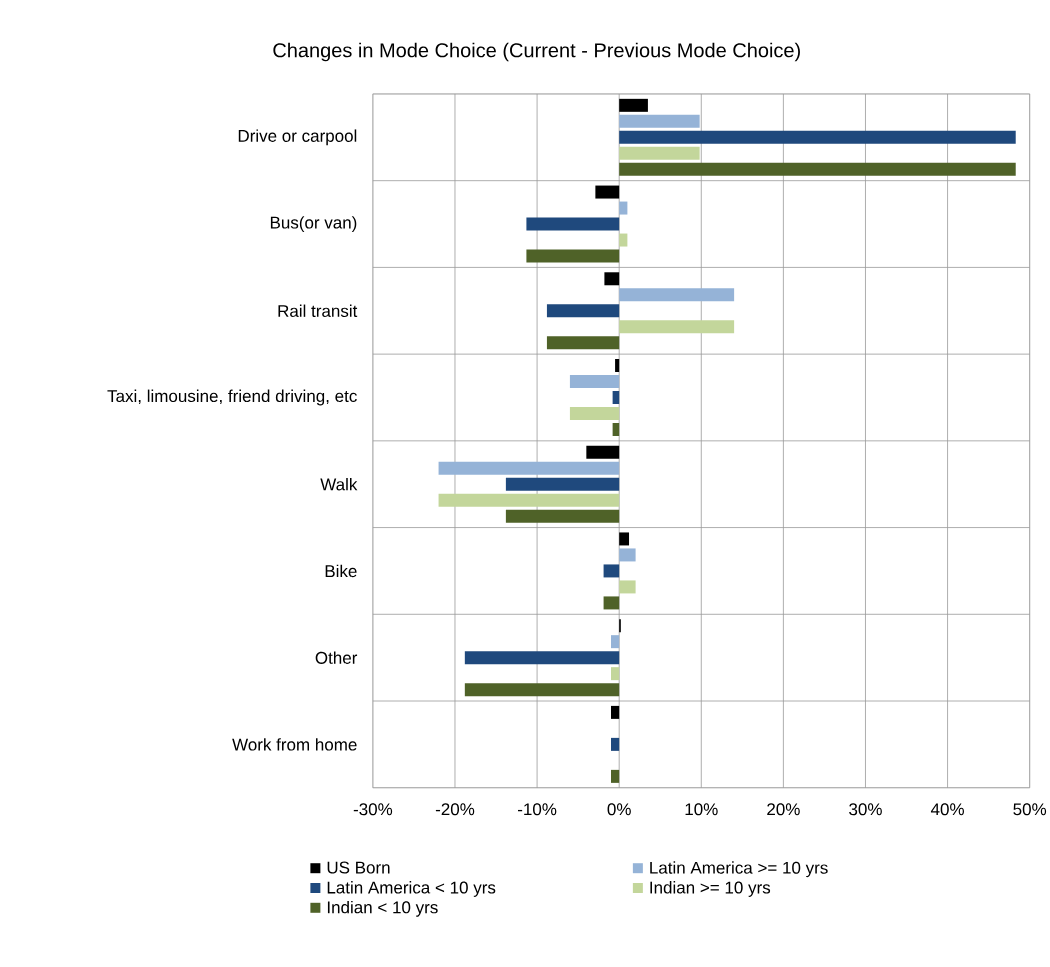 This screenshot has width=1050, height=967. I want to click on legend-label: Latin America < 10 yrs, so click(411, 889).